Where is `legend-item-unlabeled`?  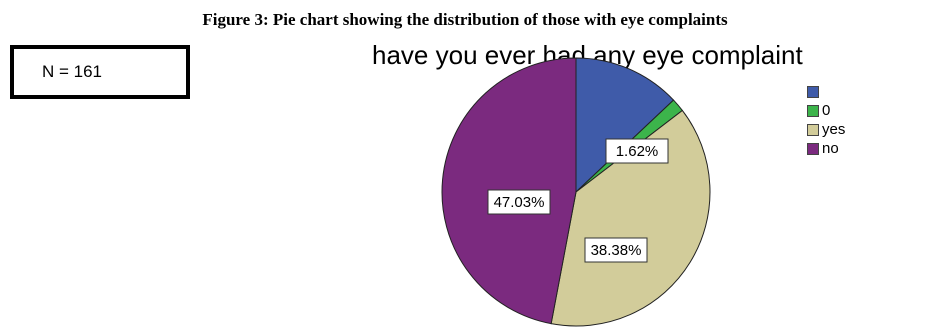
legend-item-unlabeled is located at coordinates (826, 91).